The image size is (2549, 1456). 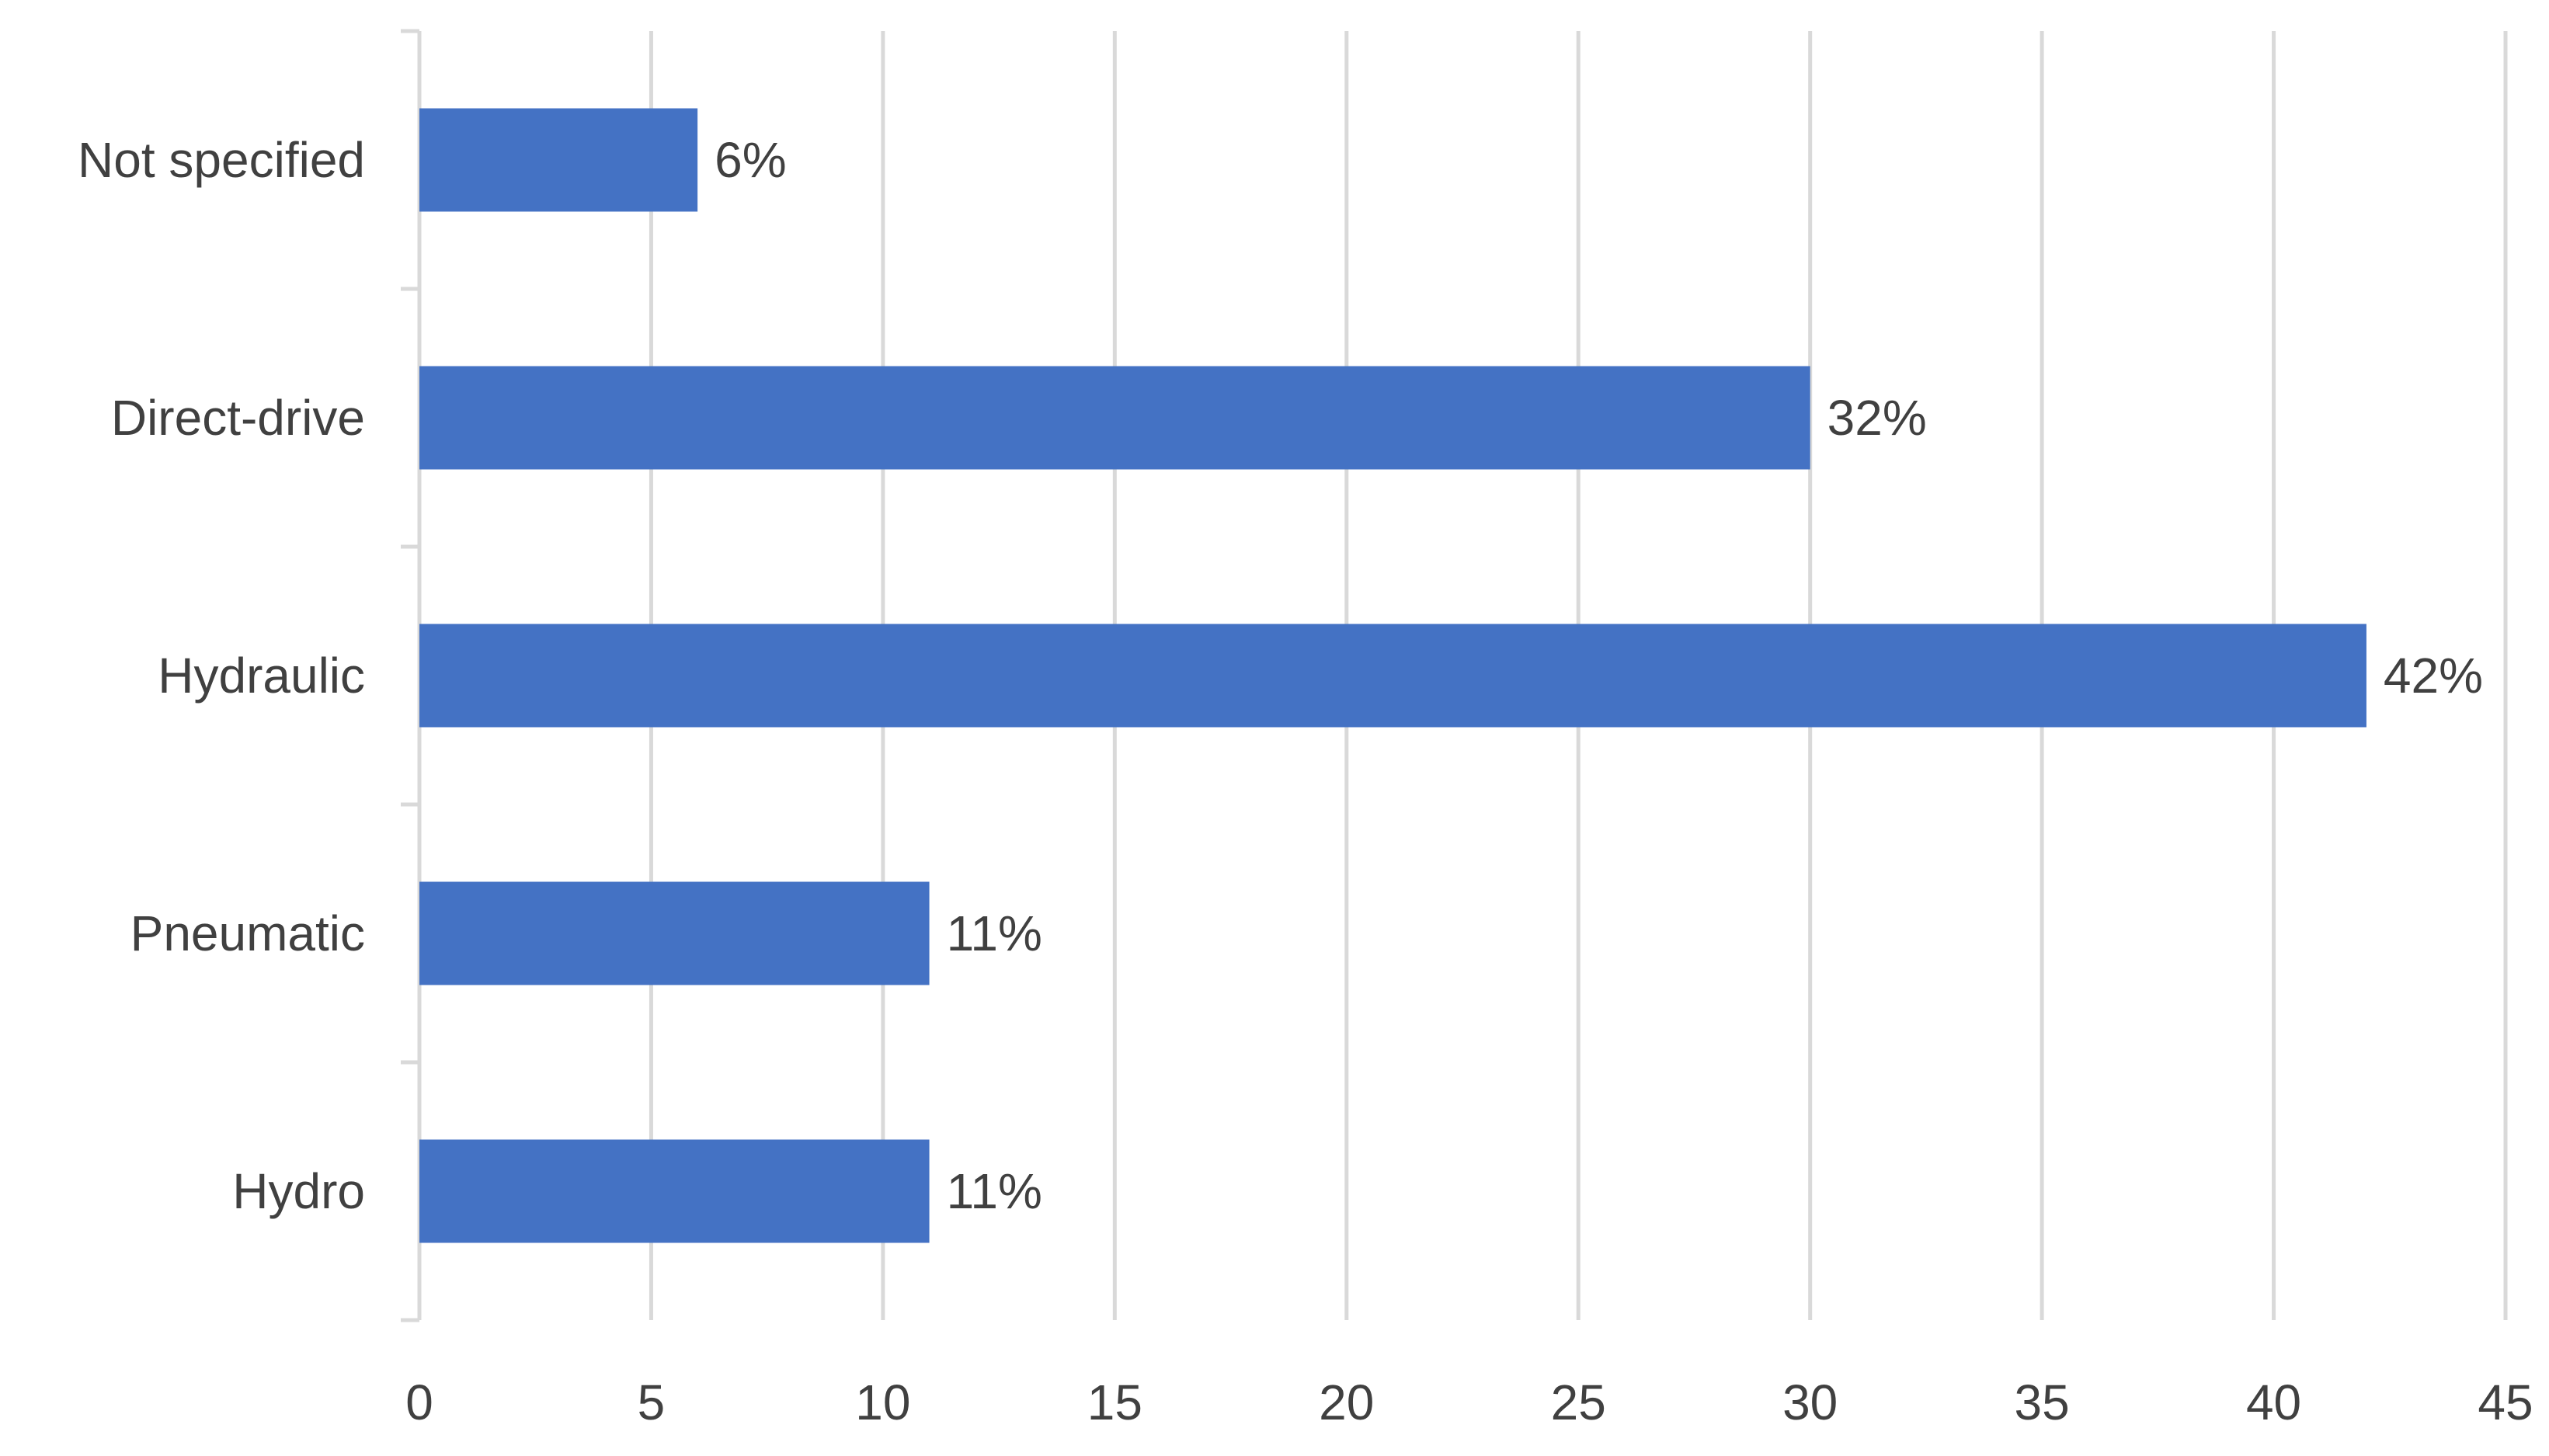 What do you see at coordinates (674, 933) in the screenshot?
I see `bar-pneumatic` at bounding box center [674, 933].